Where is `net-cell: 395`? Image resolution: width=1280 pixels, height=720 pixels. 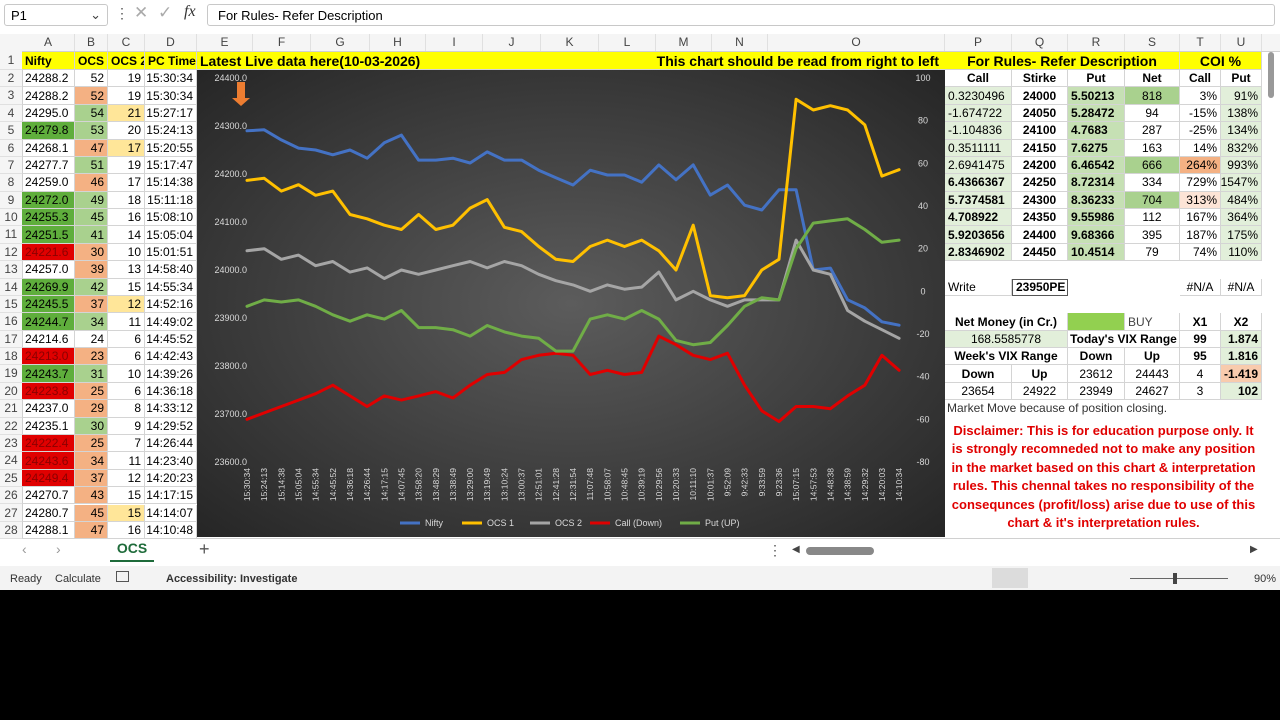 net-cell: 395 is located at coordinates (1152, 235).